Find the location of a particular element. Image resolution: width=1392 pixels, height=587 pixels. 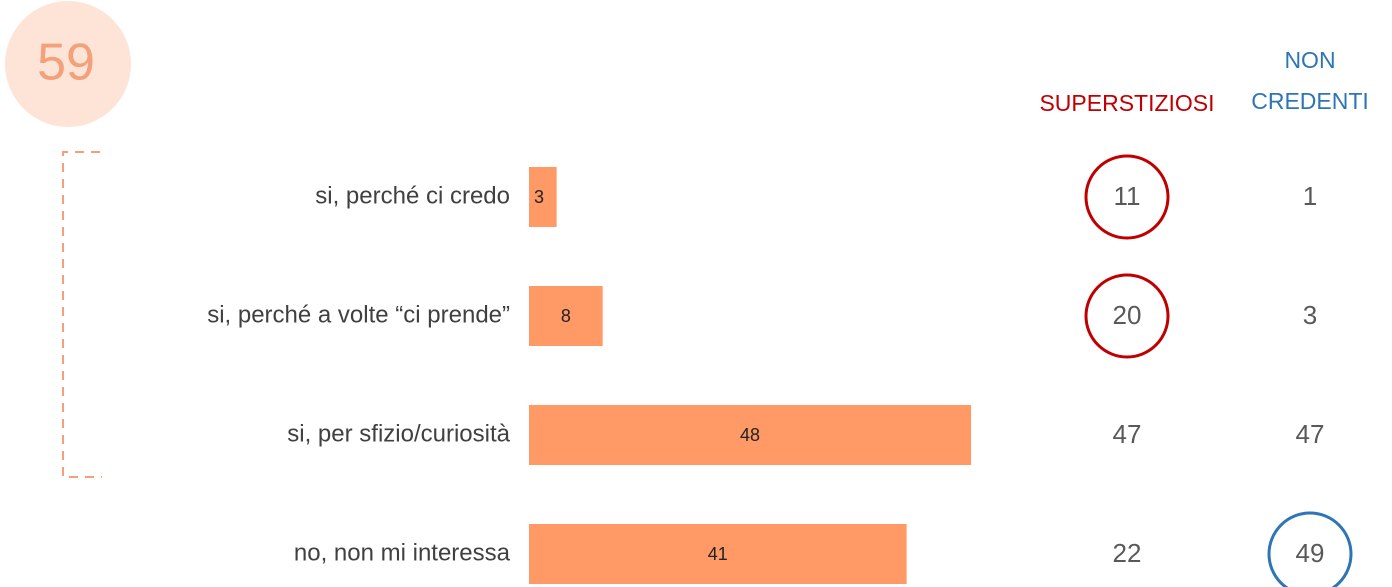

total-value: 59 is located at coordinates (66, 63).